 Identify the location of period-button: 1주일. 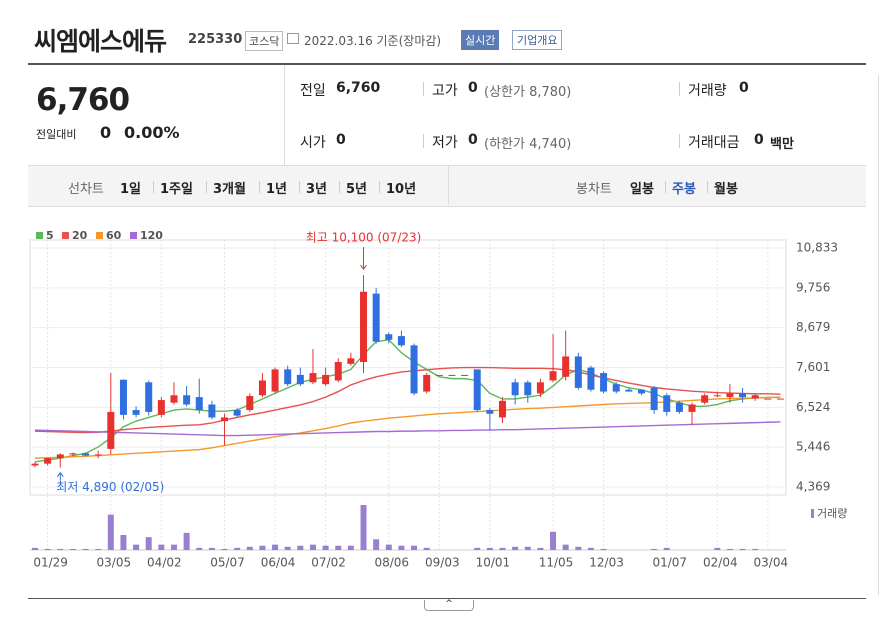
(176, 189).